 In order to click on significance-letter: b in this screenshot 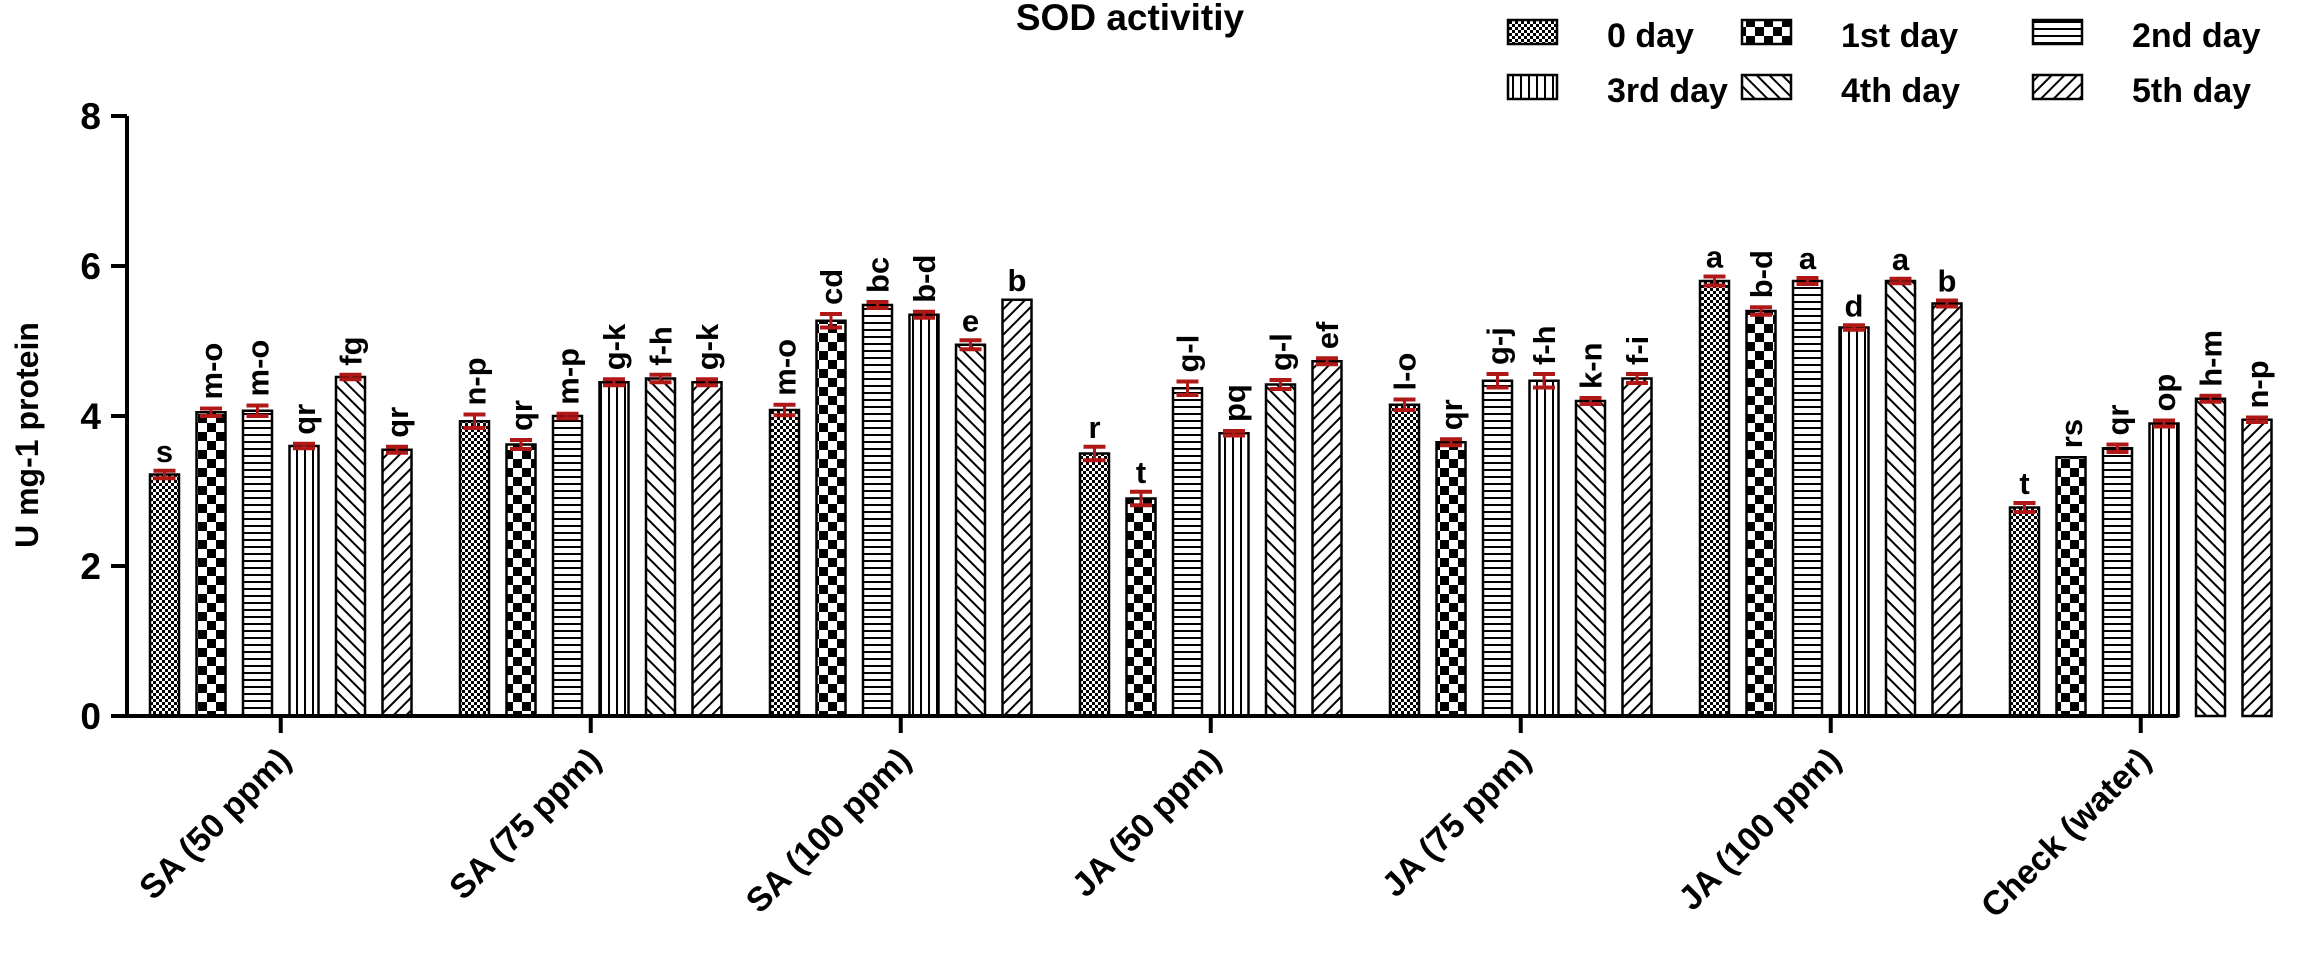, I will do `click(1017, 280)`.